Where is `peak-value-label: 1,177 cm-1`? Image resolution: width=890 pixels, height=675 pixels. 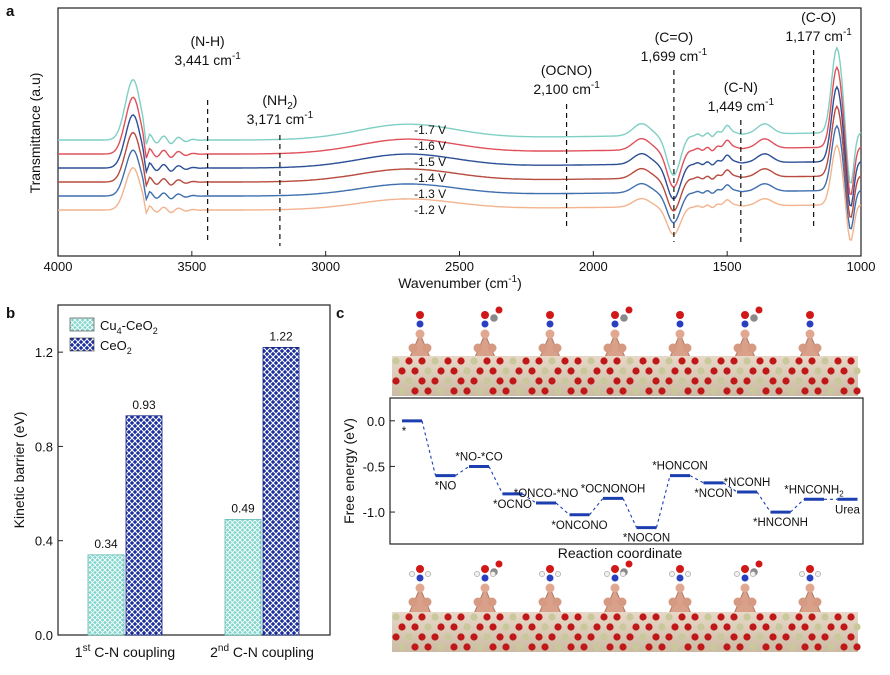
peak-value-label: 1,177 cm-1 is located at coordinates (818, 35).